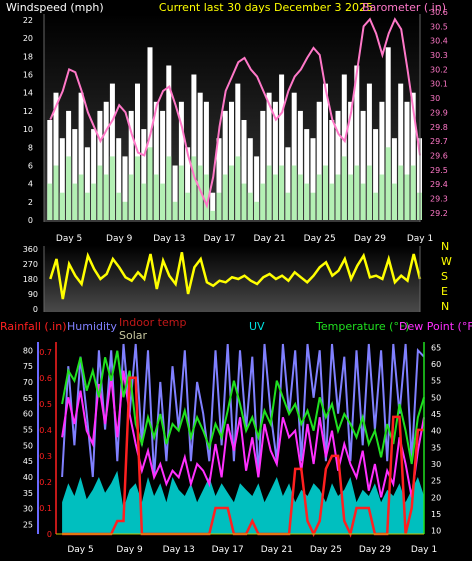 This screenshot has width=472, height=561. What do you see at coordinates (45, 456) in the screenshot?
I see `rainfall-tick-label: 0.3` at bounding box center [45, 456].